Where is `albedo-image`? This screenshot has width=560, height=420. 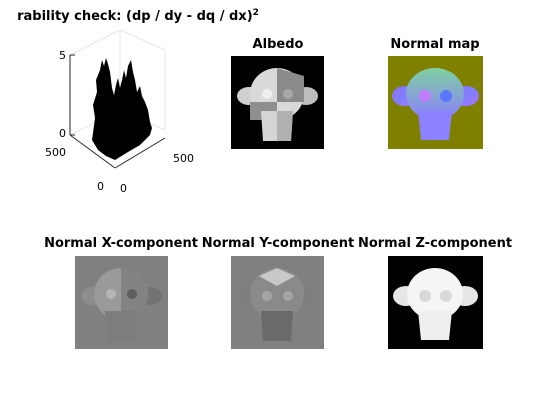
albedo-image is located at coordinates (277, 102).